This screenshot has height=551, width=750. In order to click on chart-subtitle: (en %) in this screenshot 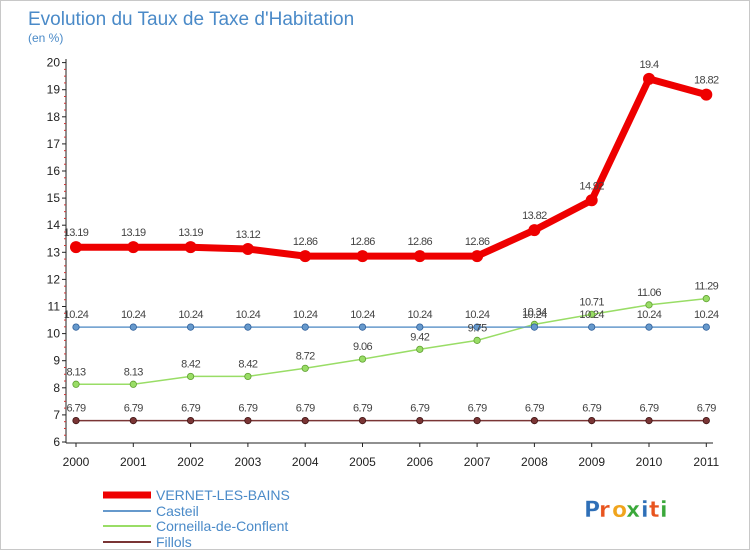, I will do `click(45, 38)`.